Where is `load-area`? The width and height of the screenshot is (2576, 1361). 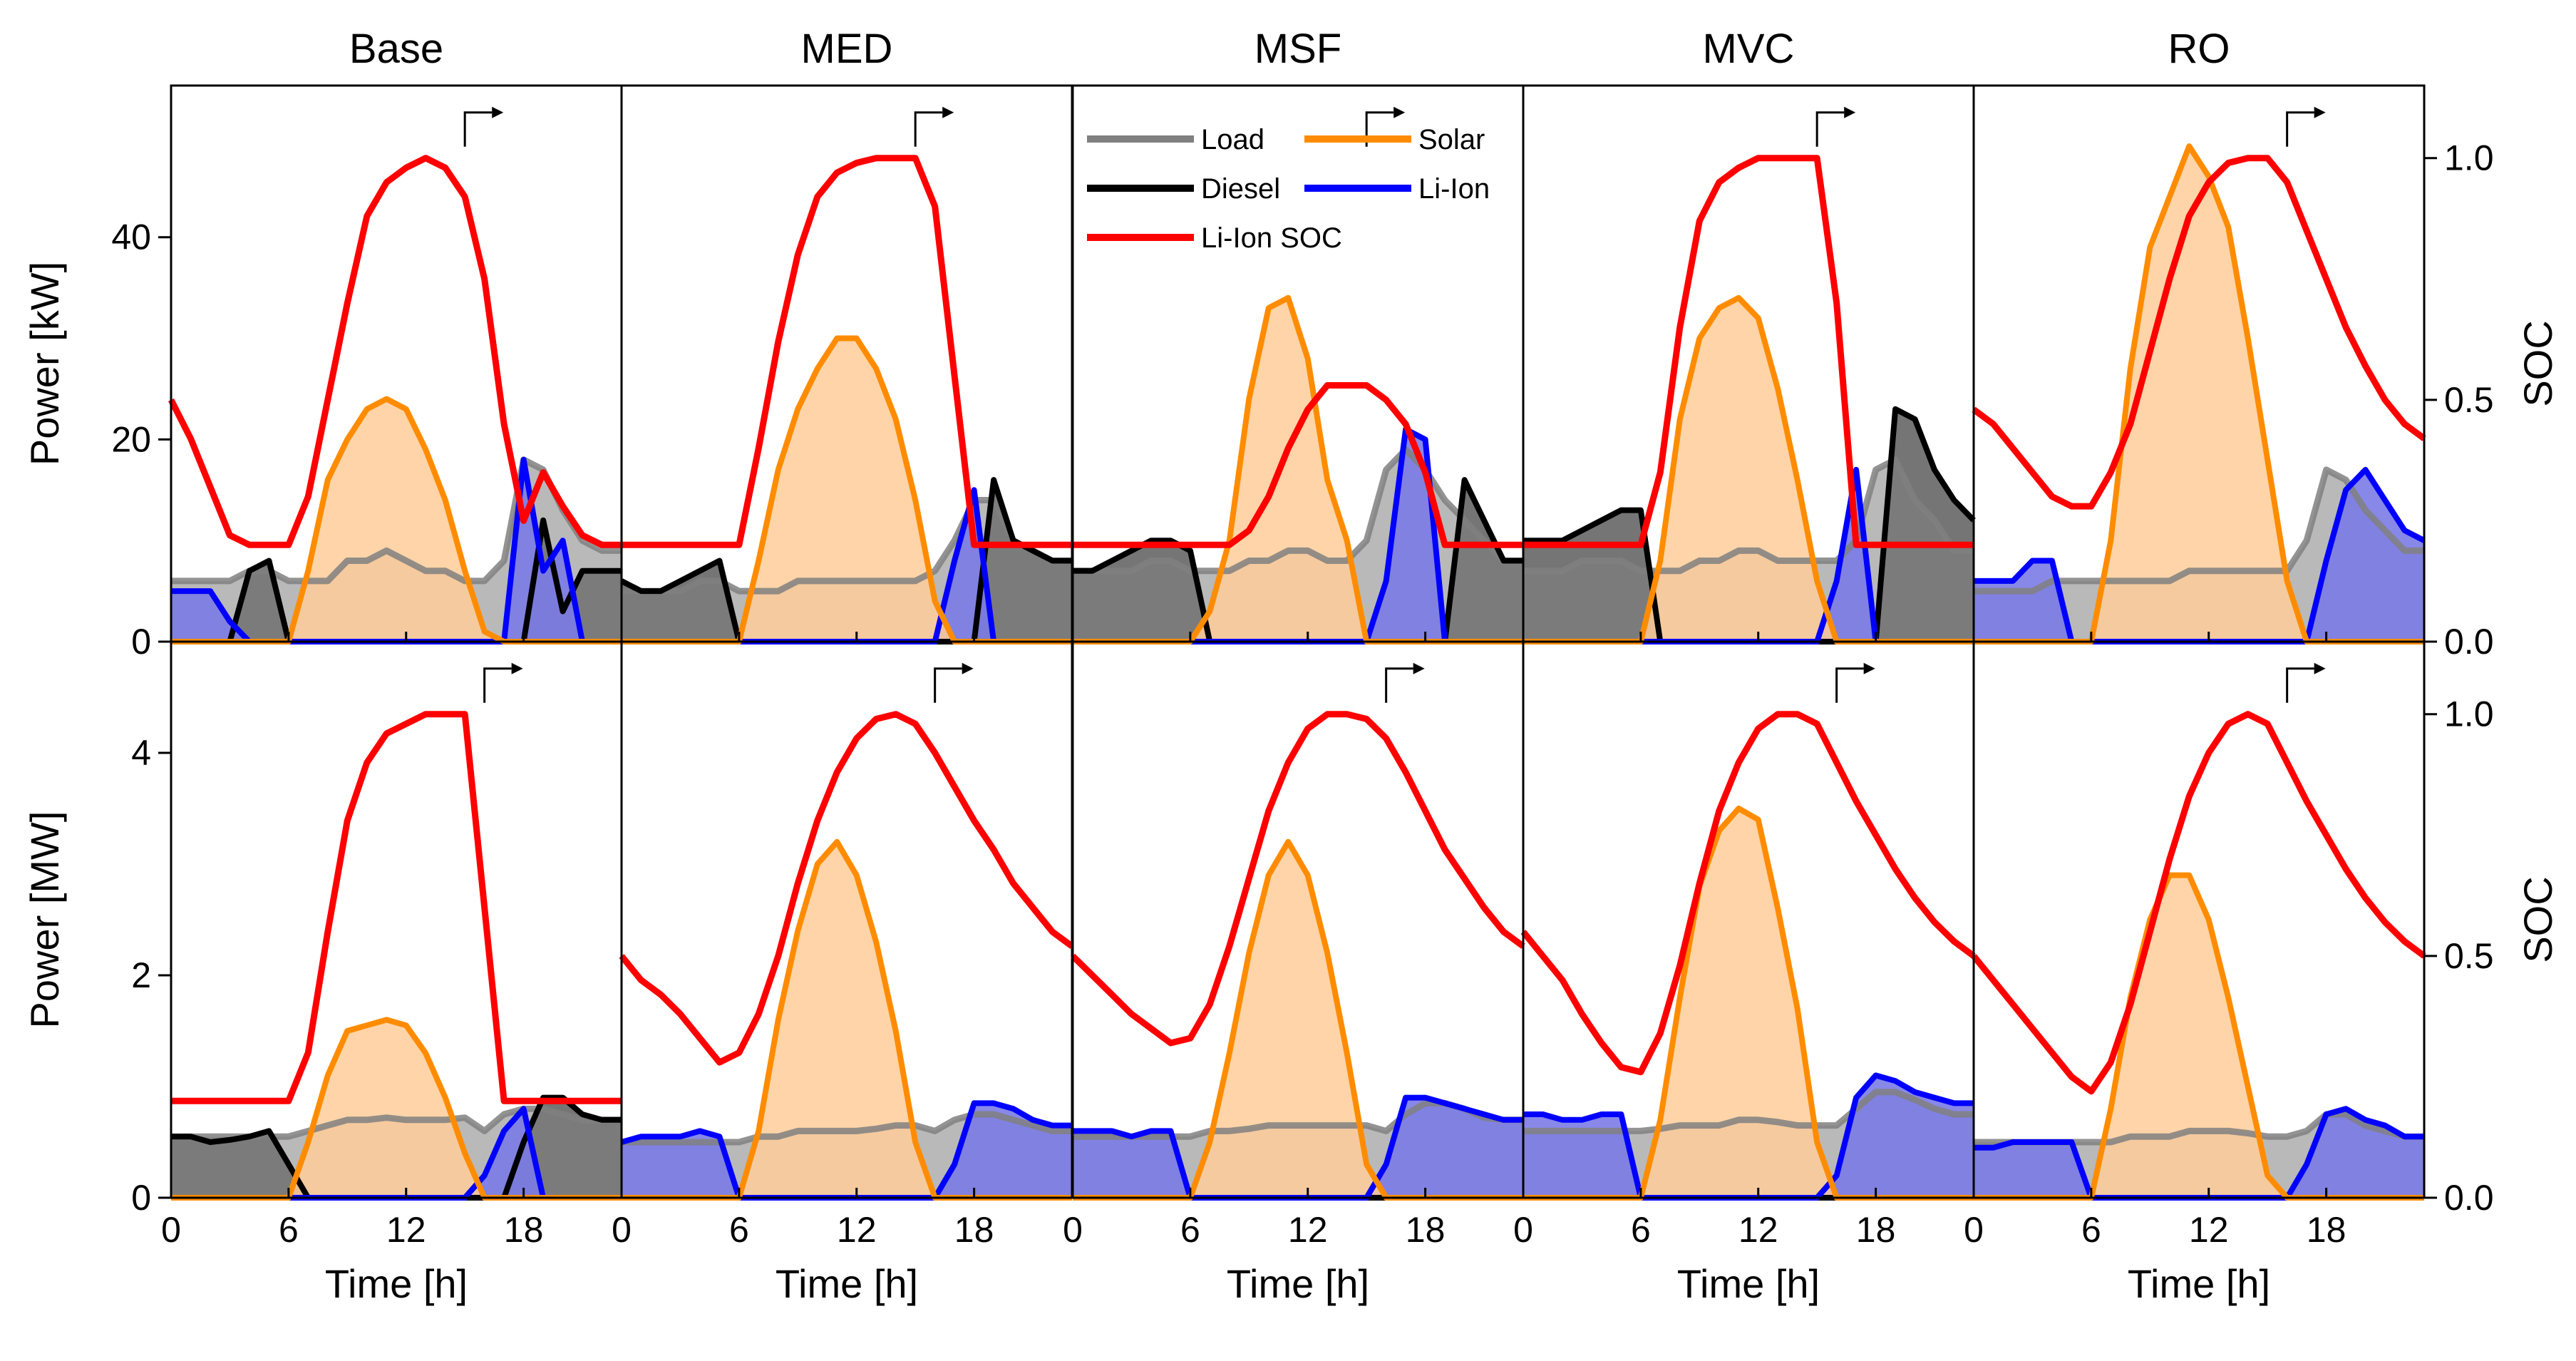
load-area is located at coordinates (2199, 555).